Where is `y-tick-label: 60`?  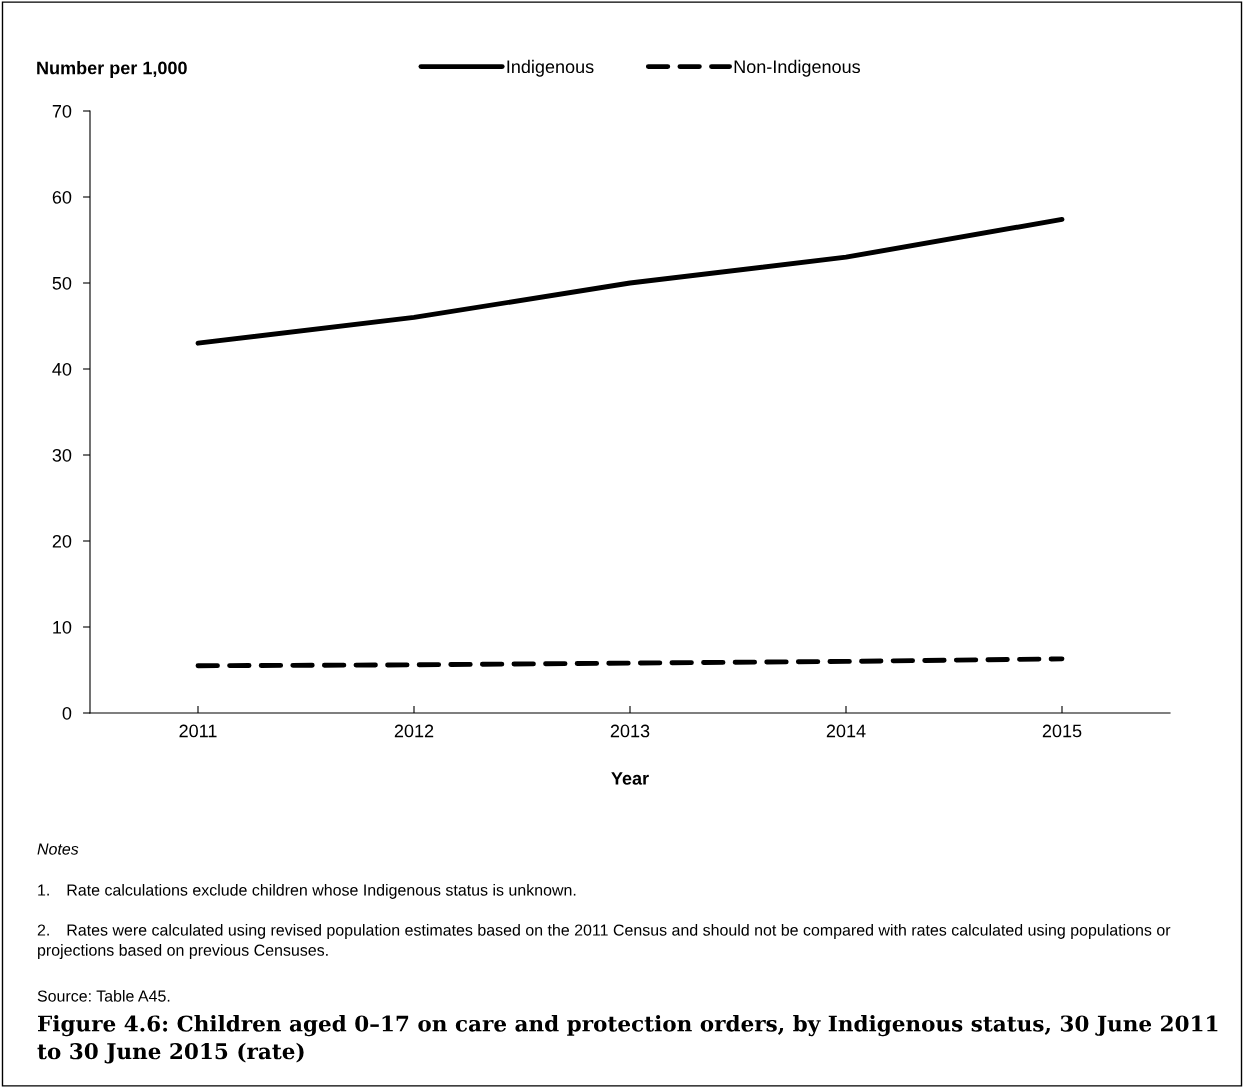
y-tick-label: 60 is located at coordinates (62, 197).